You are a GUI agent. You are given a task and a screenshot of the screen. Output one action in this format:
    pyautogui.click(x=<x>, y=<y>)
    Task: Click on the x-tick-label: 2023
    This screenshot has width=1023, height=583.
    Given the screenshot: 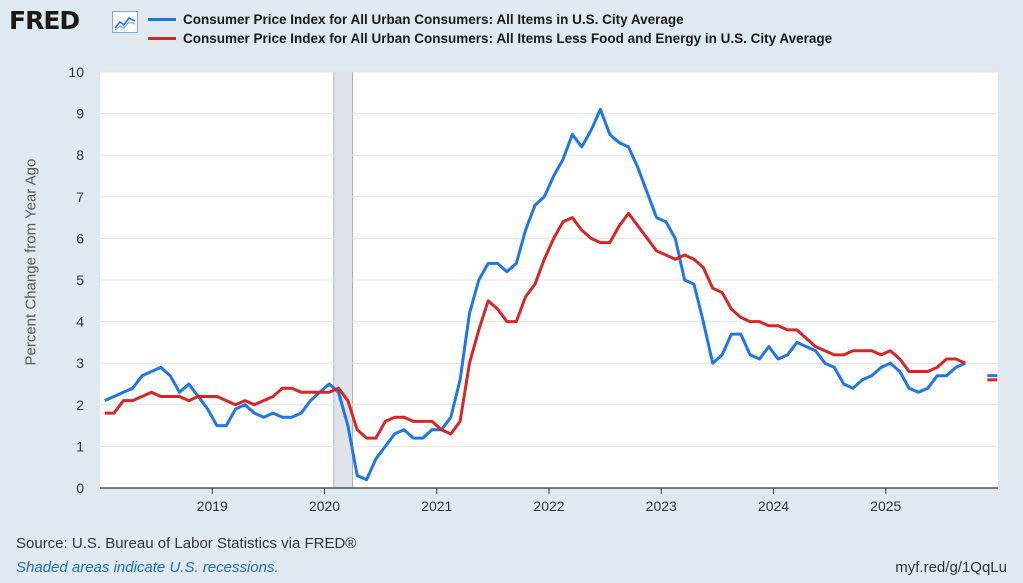 What is the action you would take?
    pyautogui.click(x=661, y=506)
    